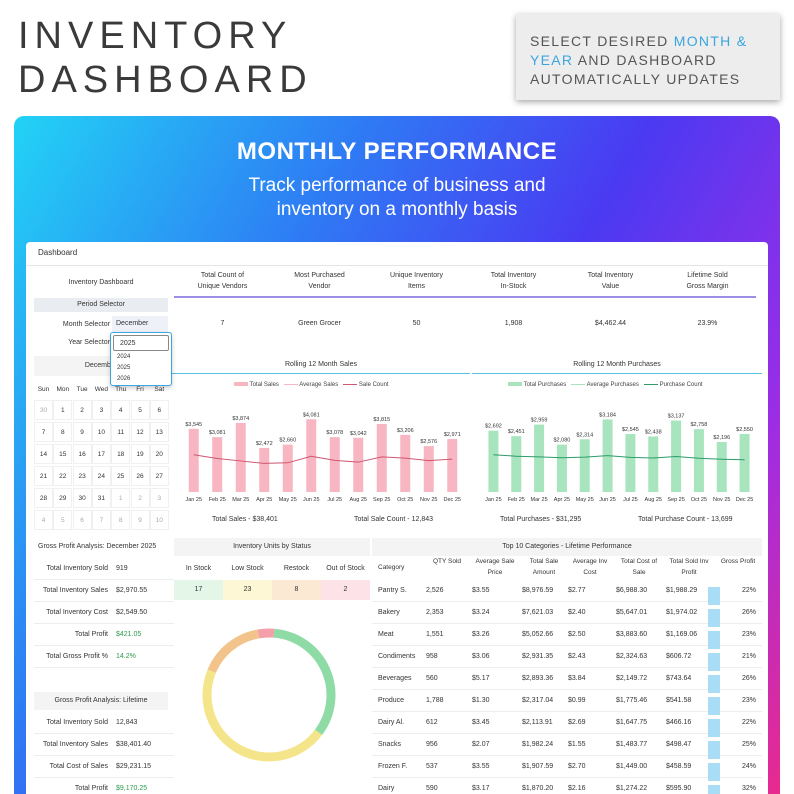 The image size is (794, 794). Describe the element at coordinates (129, 634) in the screenshot. I see `row-value: $421.05` at that location.